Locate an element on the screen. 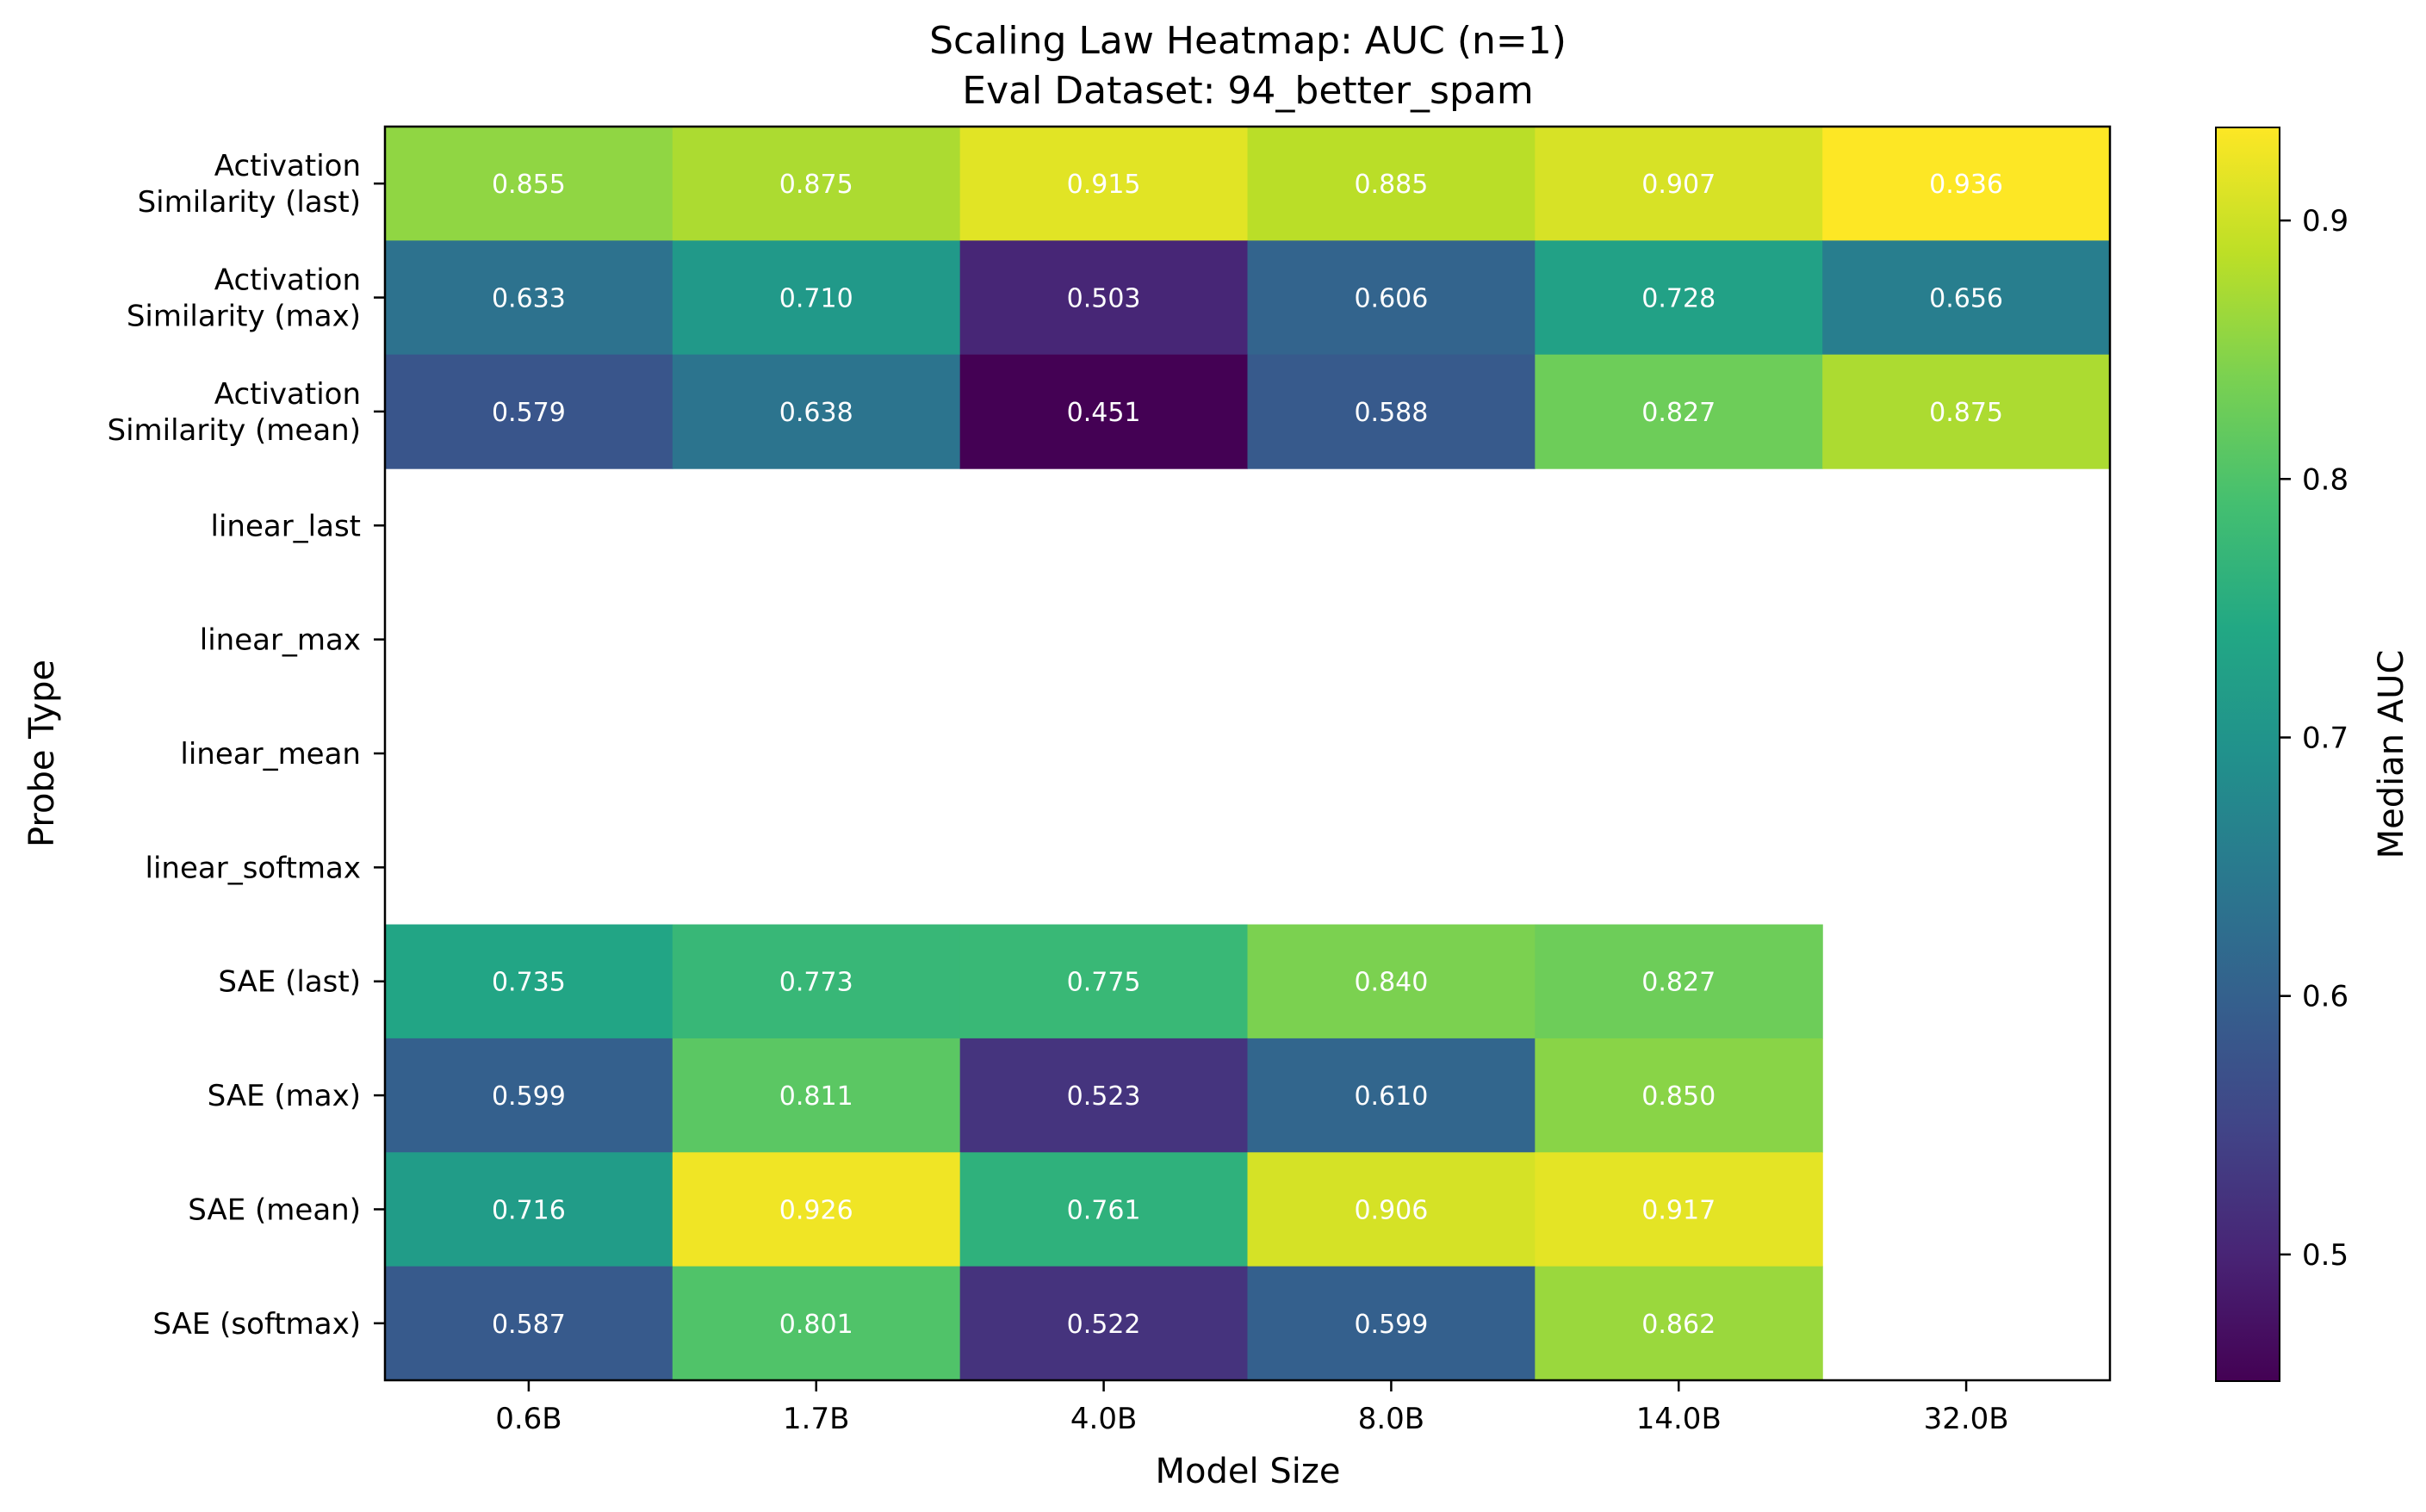 This screenshot has width=2426, height=1512. cell-value-label: 0.761 is located at coordinates (1104, 1210).